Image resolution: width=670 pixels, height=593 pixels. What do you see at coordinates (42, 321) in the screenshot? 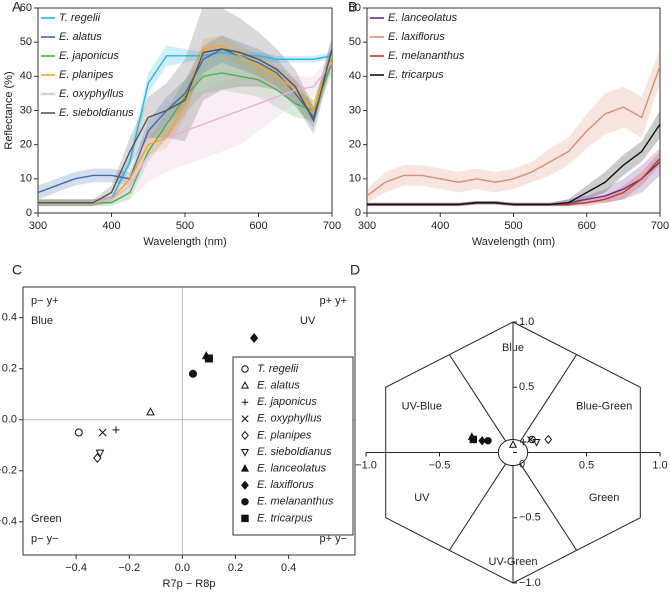
I see `quadrant-label: Blue` at bounding box center [42, 321].